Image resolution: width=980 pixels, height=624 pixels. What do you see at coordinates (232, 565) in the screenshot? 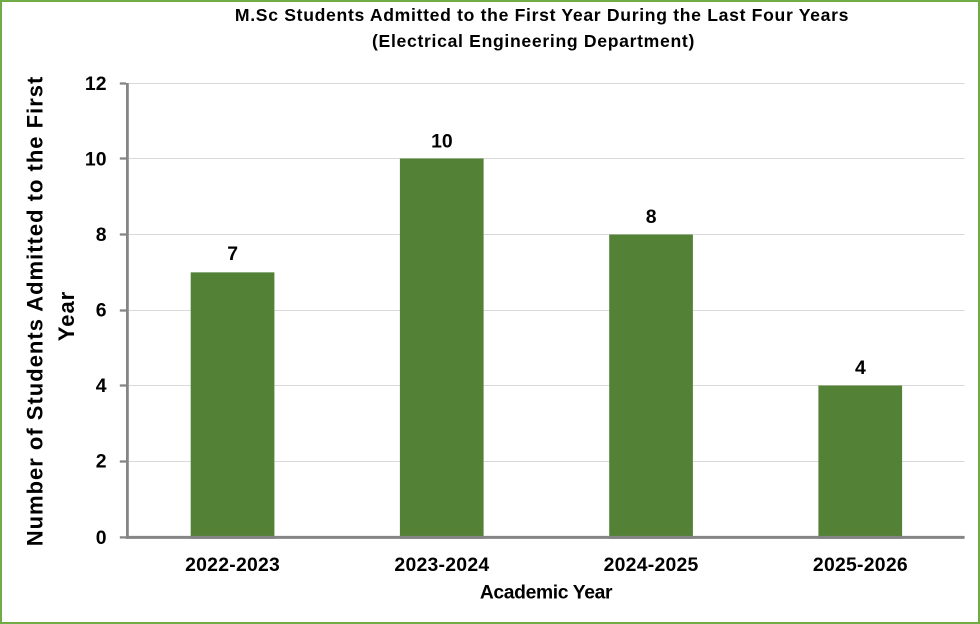
I see `svg-text: 2022-2023` at bounding box center [232, 565].